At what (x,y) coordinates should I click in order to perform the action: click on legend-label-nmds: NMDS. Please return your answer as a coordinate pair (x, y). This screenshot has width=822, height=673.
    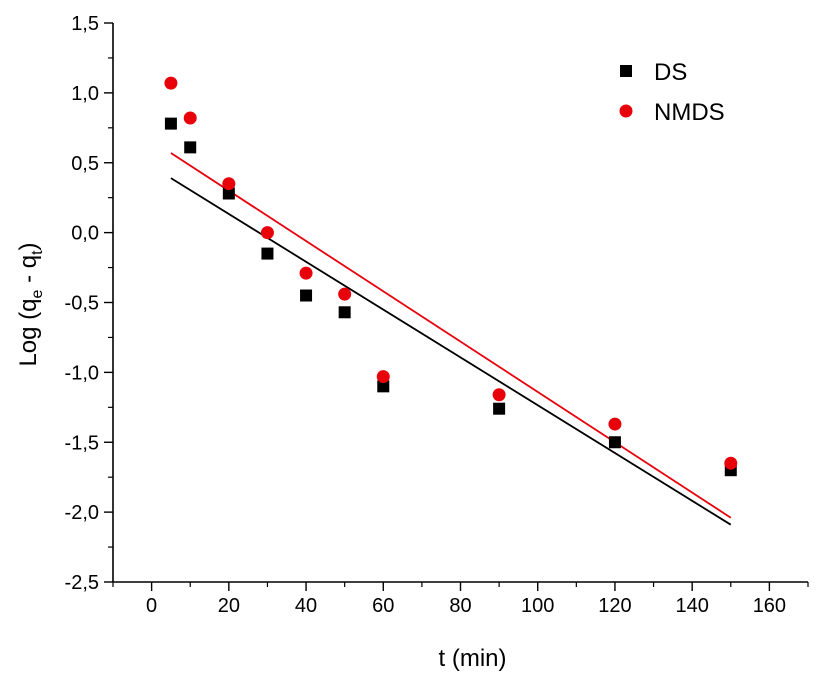
    Looking at the image, I should click on (689, 112).